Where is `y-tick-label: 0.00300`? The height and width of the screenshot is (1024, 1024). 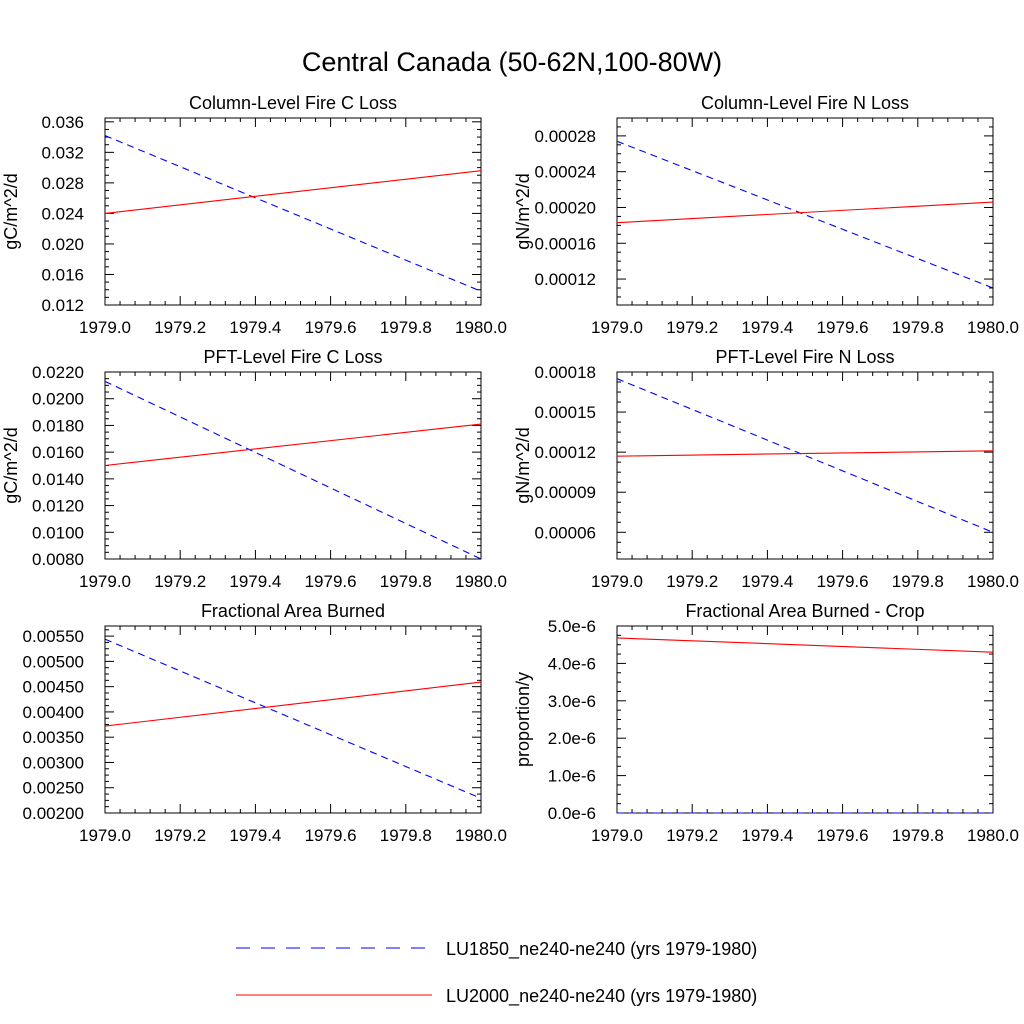 y-tick-label: 0.00300 is located at coordinates (53, 762).